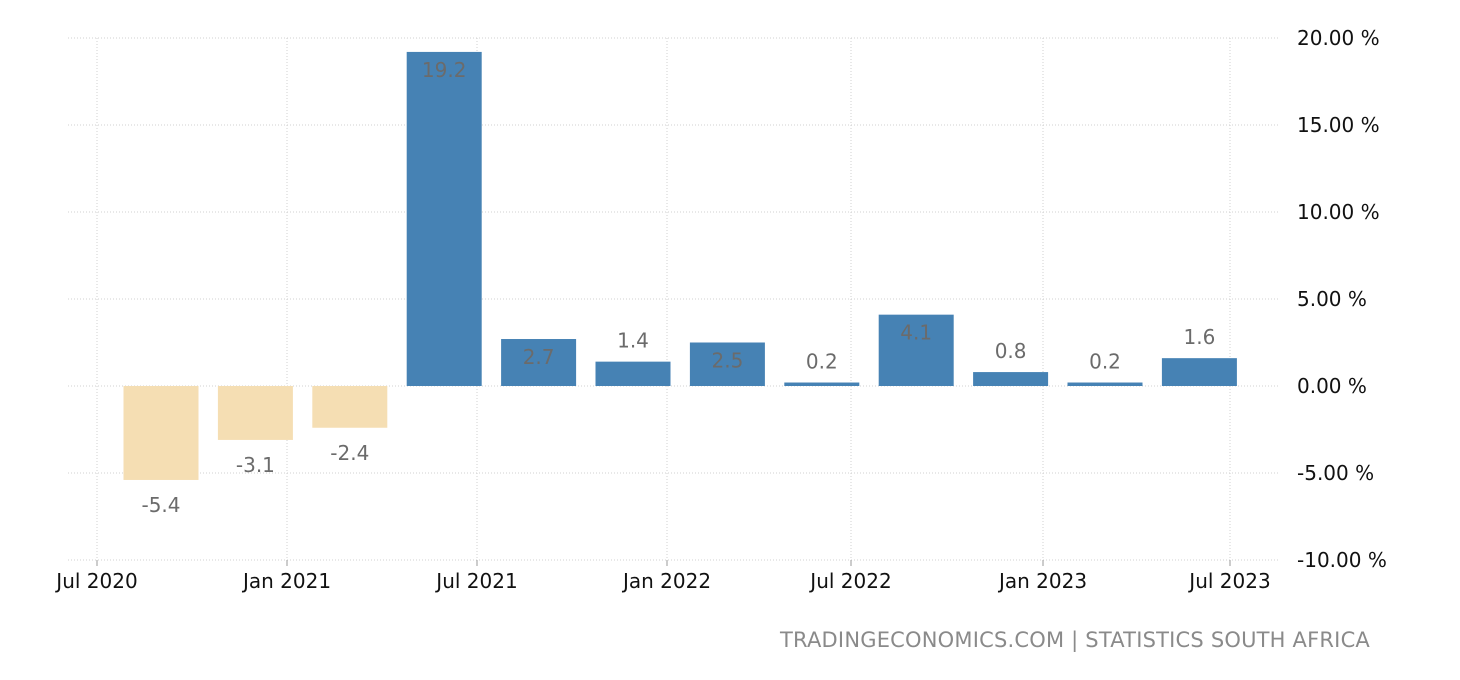 This screenshot has width=1460, height=680. I want to click on x-tick-label: Jan 2023, so click(1042, 581).